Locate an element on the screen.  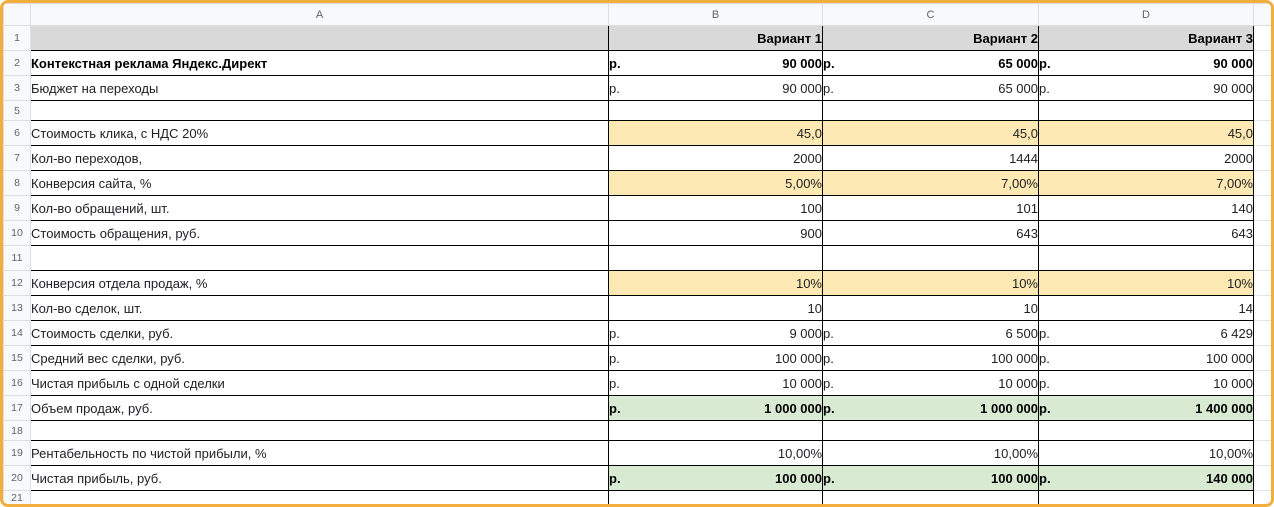
cell-B15: р. 100 000 is located at coordinates (715, 358).